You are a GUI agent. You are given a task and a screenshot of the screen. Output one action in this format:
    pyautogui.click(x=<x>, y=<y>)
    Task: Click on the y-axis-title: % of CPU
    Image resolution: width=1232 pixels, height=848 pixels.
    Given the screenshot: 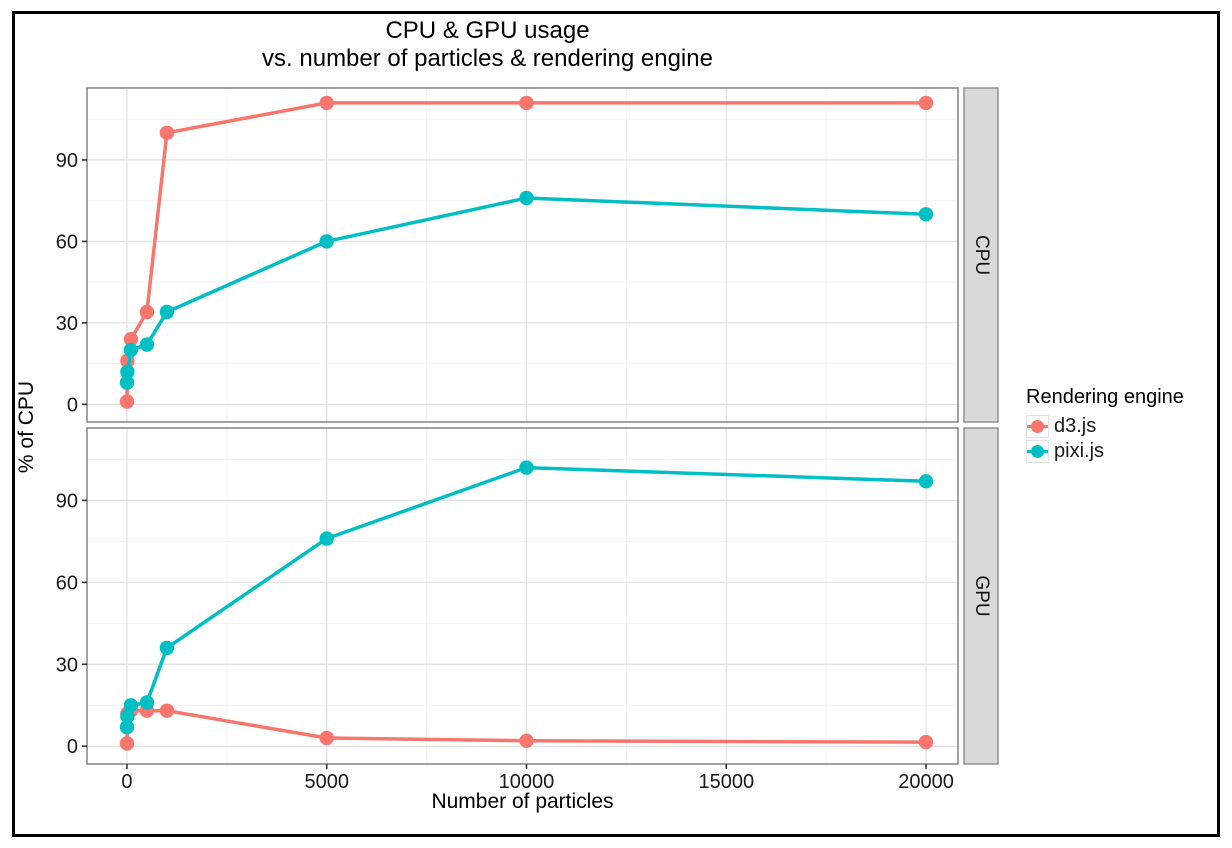 What is the action you would take?
    pyautogui.click(x=26, y=427)
    